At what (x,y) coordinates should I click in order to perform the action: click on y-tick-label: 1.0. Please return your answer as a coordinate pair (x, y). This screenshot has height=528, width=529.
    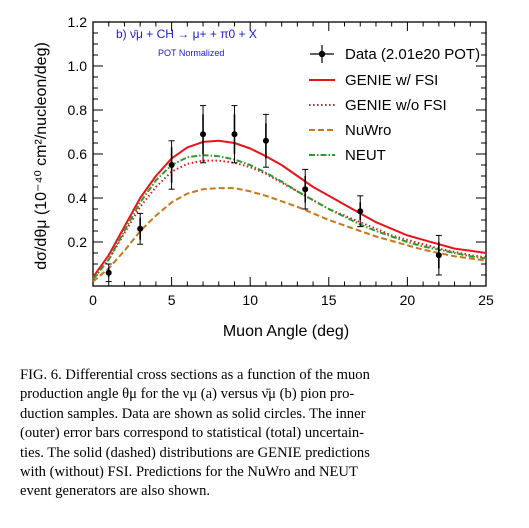
    Looking at the image, I should click on (78, 66).